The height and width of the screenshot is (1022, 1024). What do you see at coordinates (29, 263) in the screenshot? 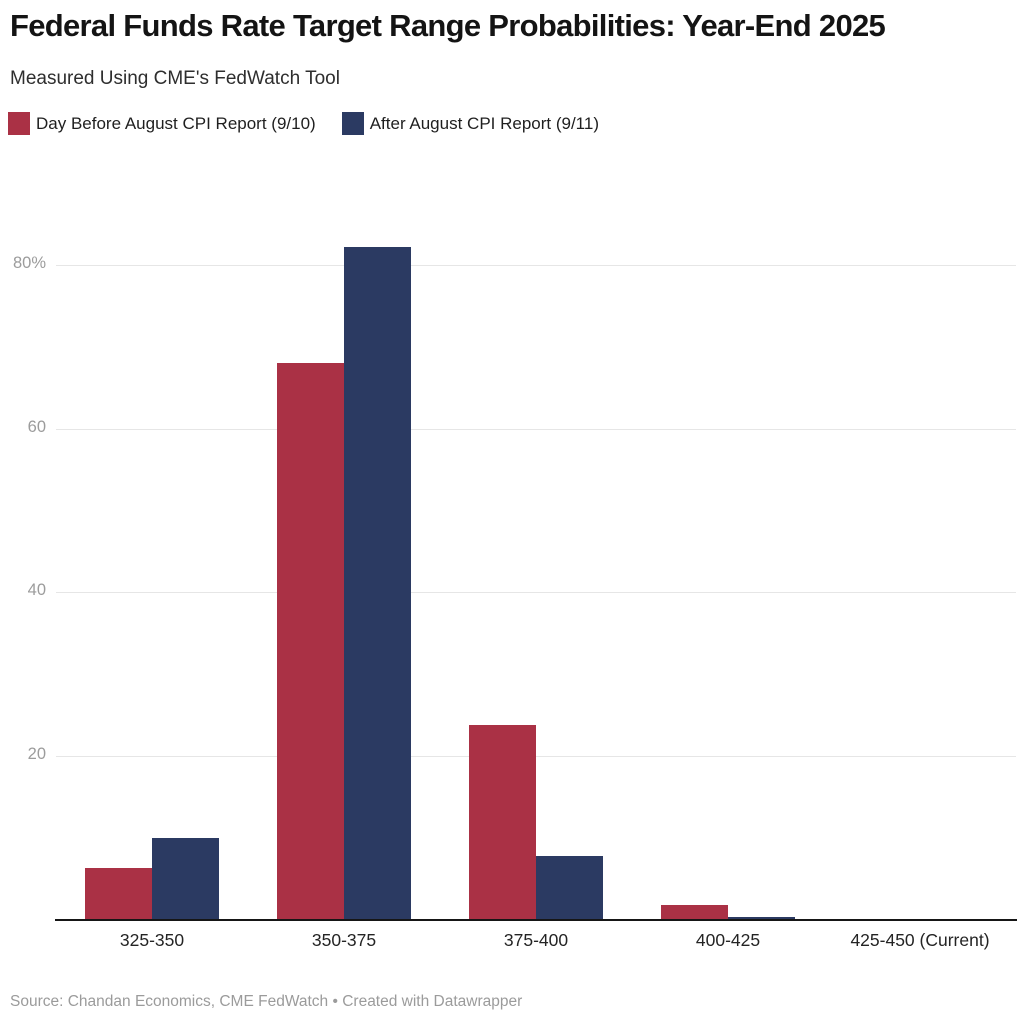
I see `y-tick-label: 80%` at bounding box center [29, 263].